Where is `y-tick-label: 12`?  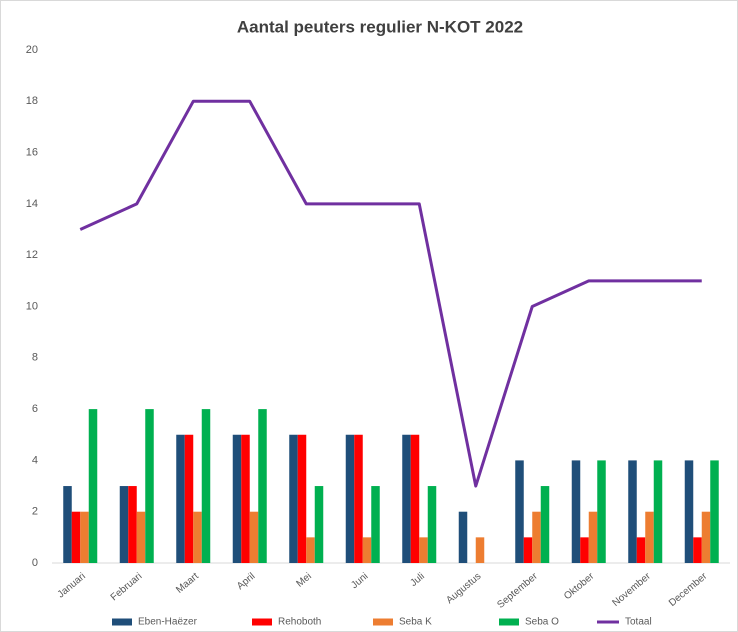
y-tick-label: 12 is located at coordinates (32, 255).